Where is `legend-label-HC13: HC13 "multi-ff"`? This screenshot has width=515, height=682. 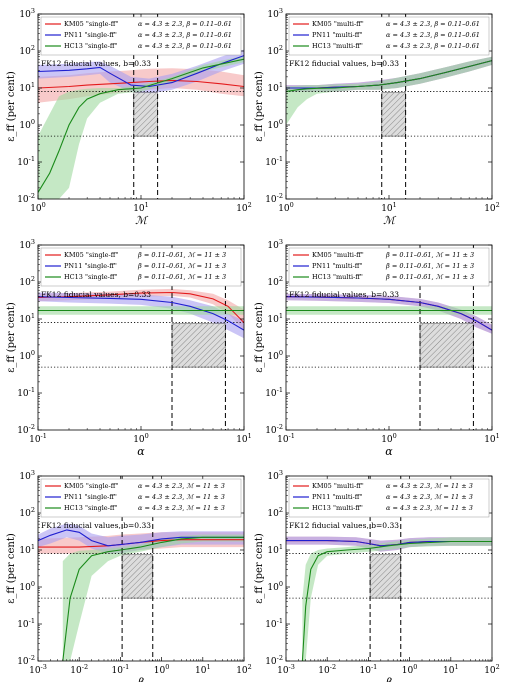
legend-label-HC13: HC13 "multi-ff" is located at coordinates (337, 46).